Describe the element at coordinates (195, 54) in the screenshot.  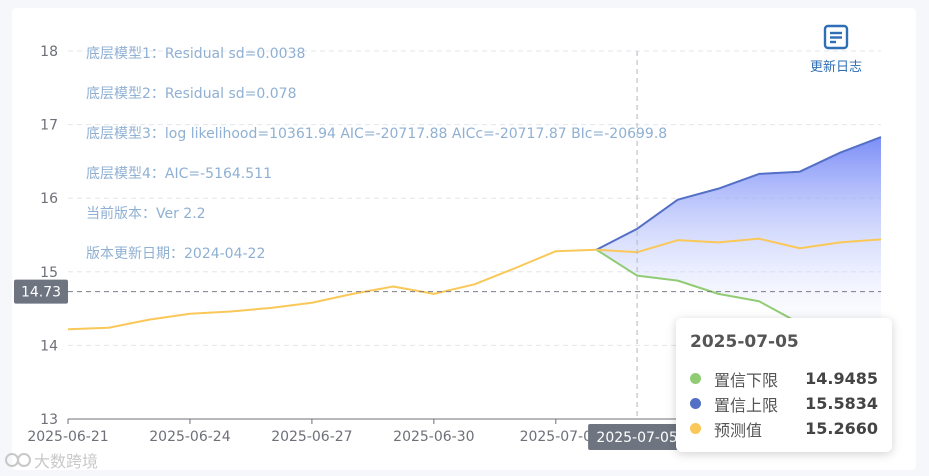
I see `annotation-line: 底层模型1：Residual sd=0.0038` at that location.